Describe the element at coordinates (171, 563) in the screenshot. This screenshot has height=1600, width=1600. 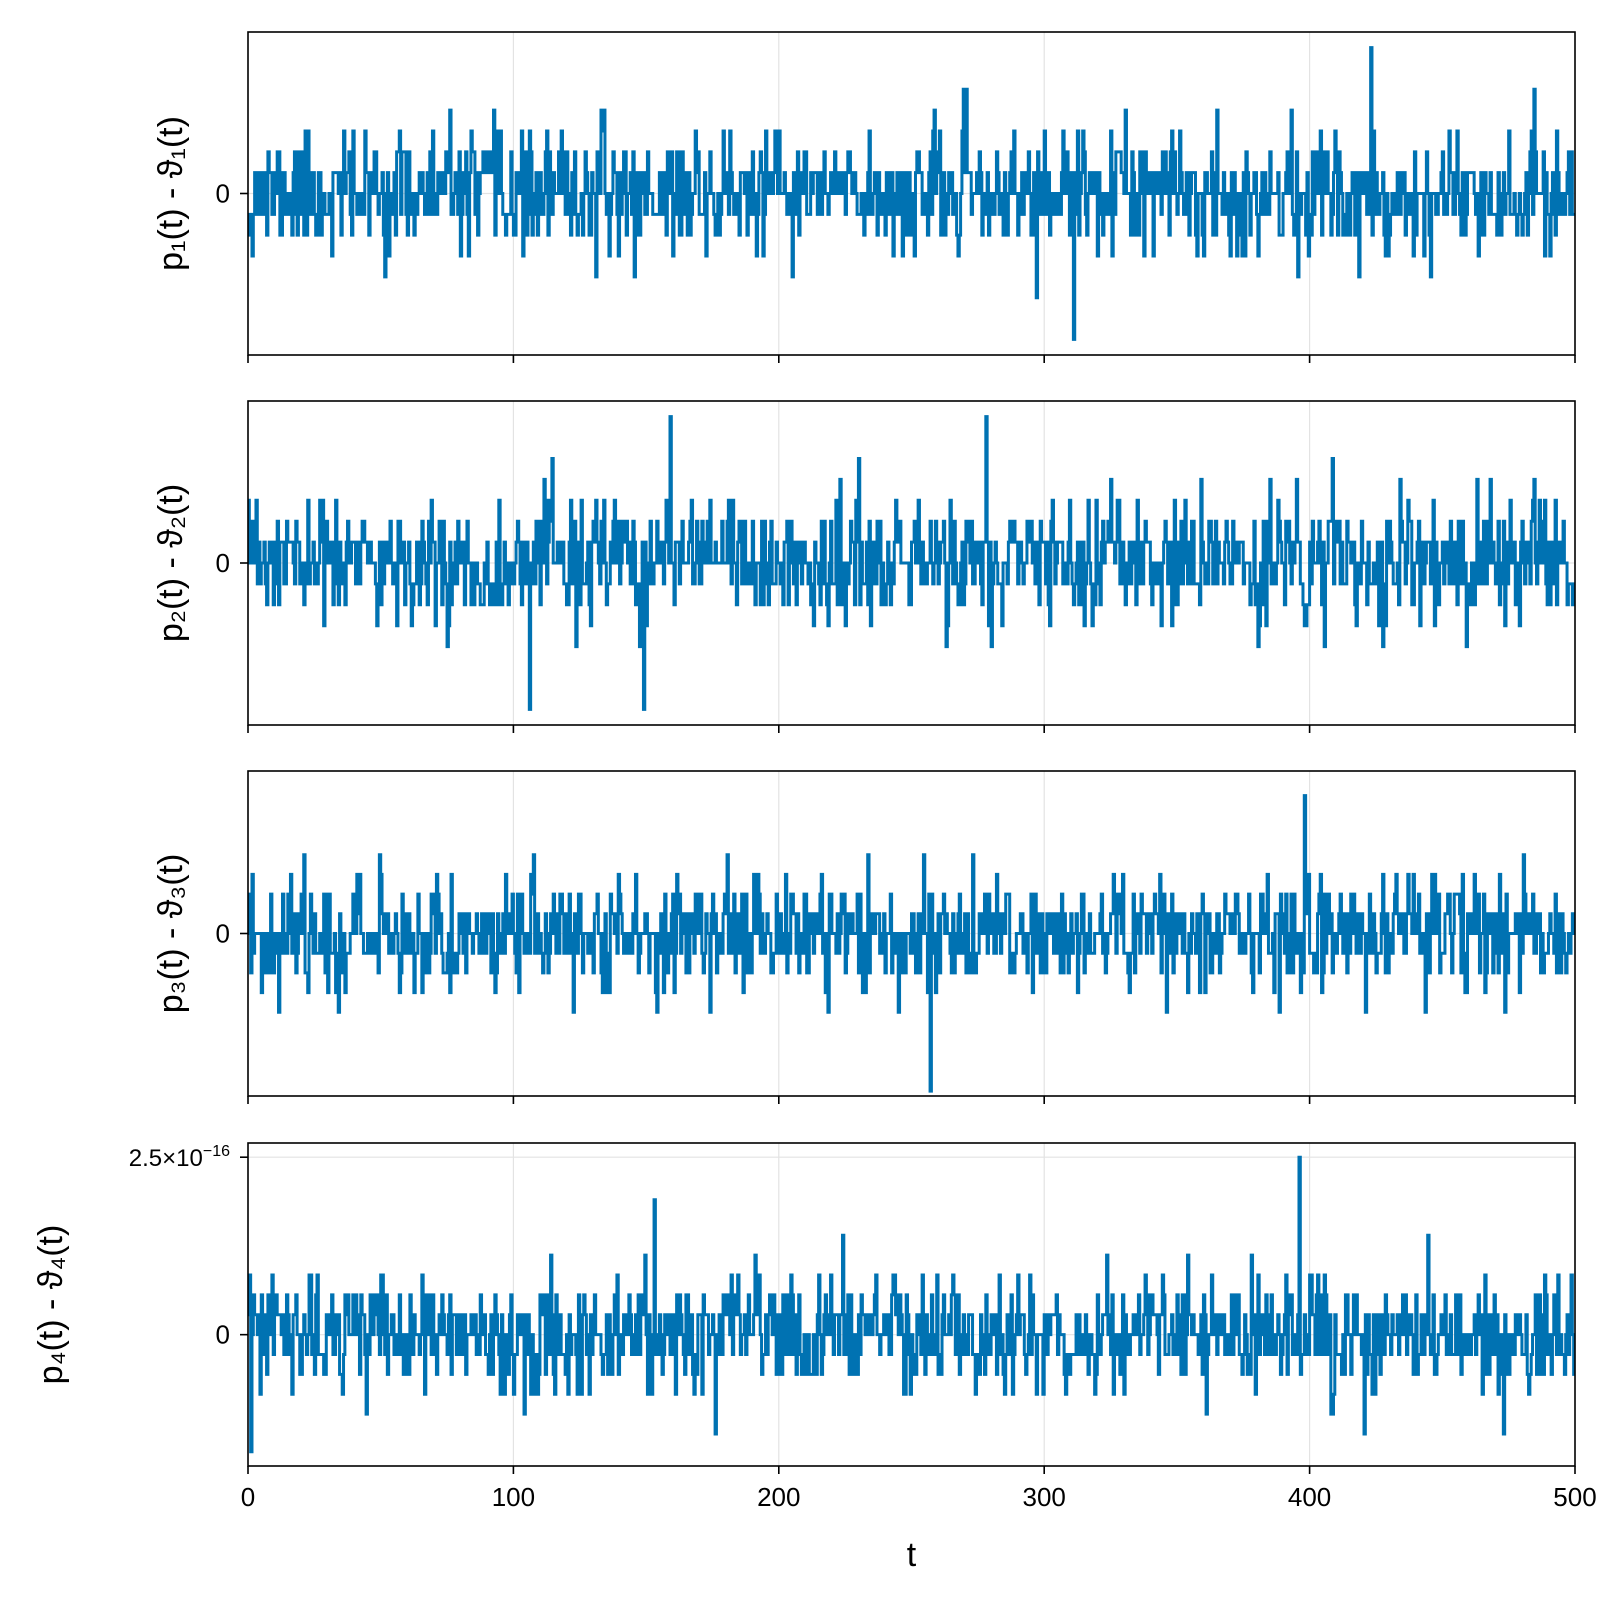
I see `y-axis-label: p₂(t) - ϑ₂(t)` at that location.